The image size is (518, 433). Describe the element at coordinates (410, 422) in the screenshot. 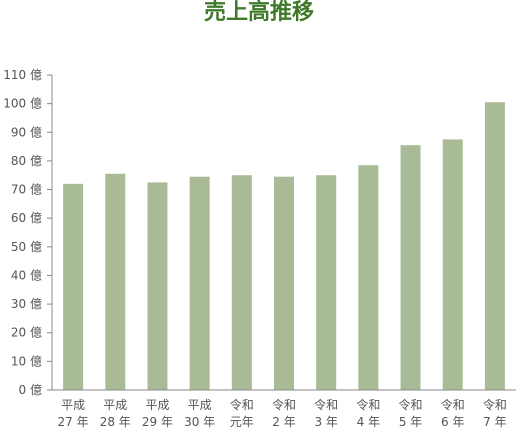

I see `x-tick-label-line: 5 年` at that location.